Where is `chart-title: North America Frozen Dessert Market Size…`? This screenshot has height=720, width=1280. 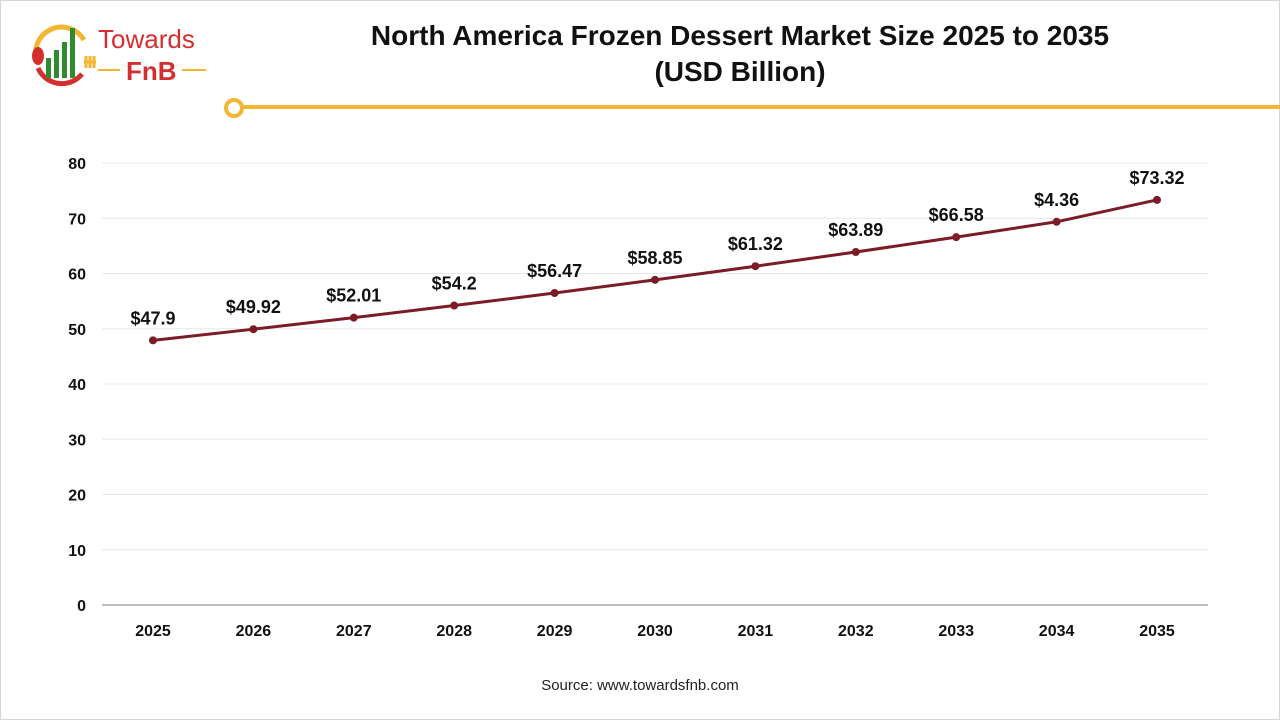
chart-title: North America Frozen Dessert Market Size… is located at coordinates (740, 54).